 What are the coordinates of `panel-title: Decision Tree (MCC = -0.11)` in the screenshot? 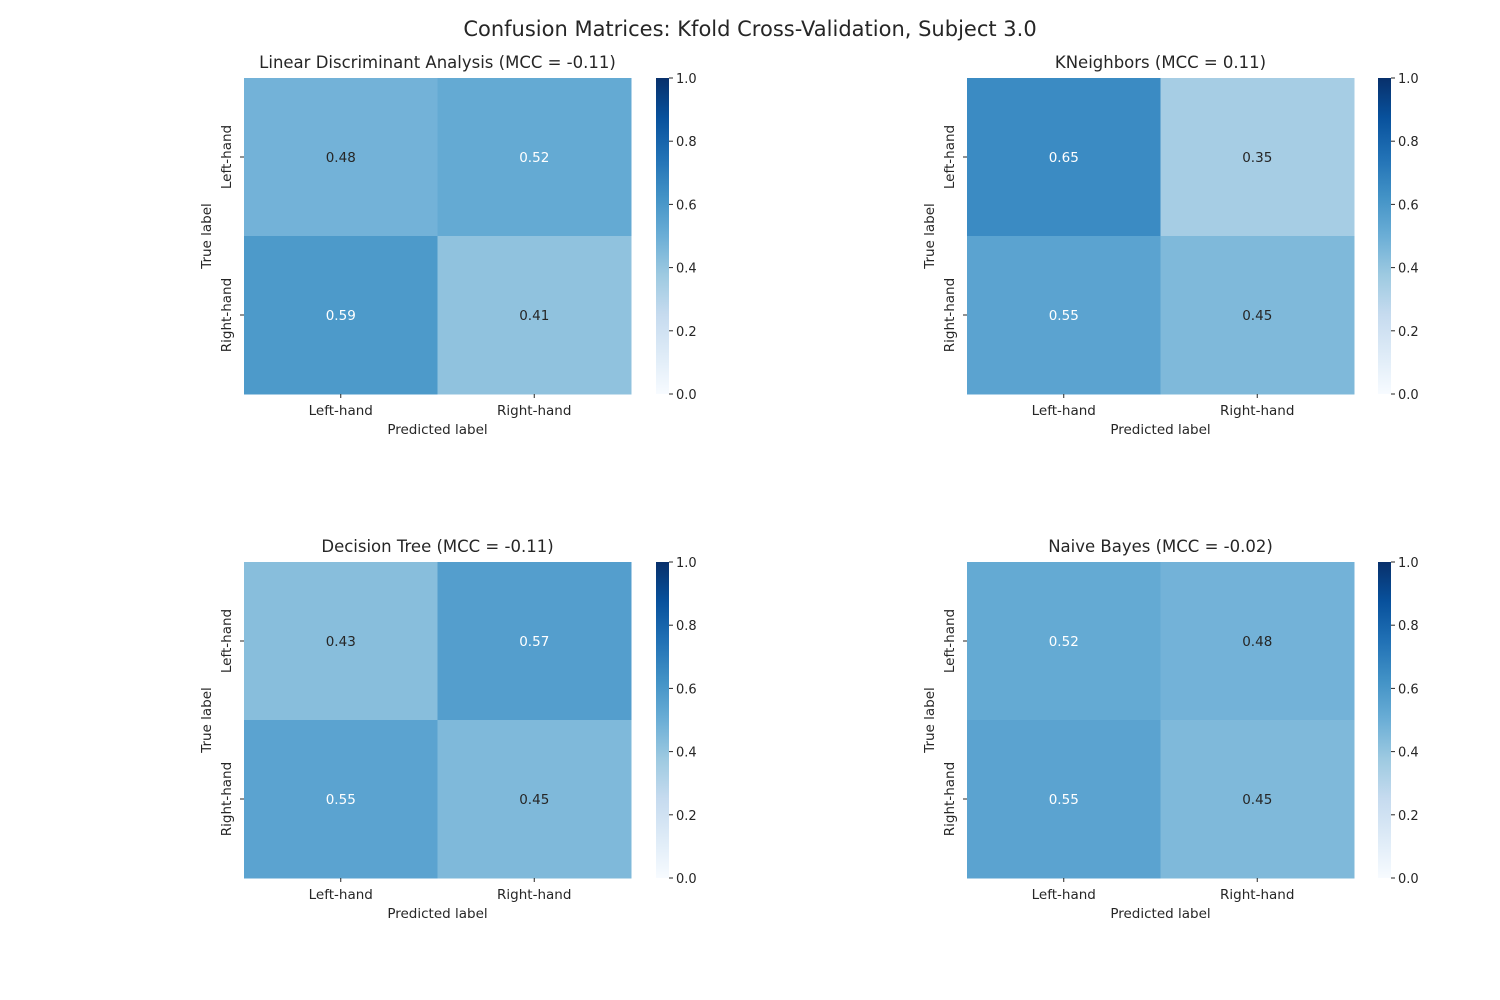 It's located at (437, 546).